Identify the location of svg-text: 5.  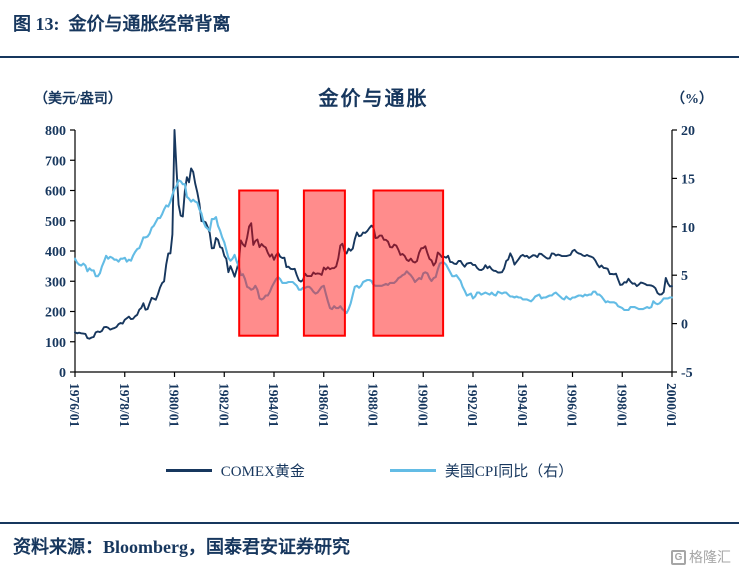
(684, 276).